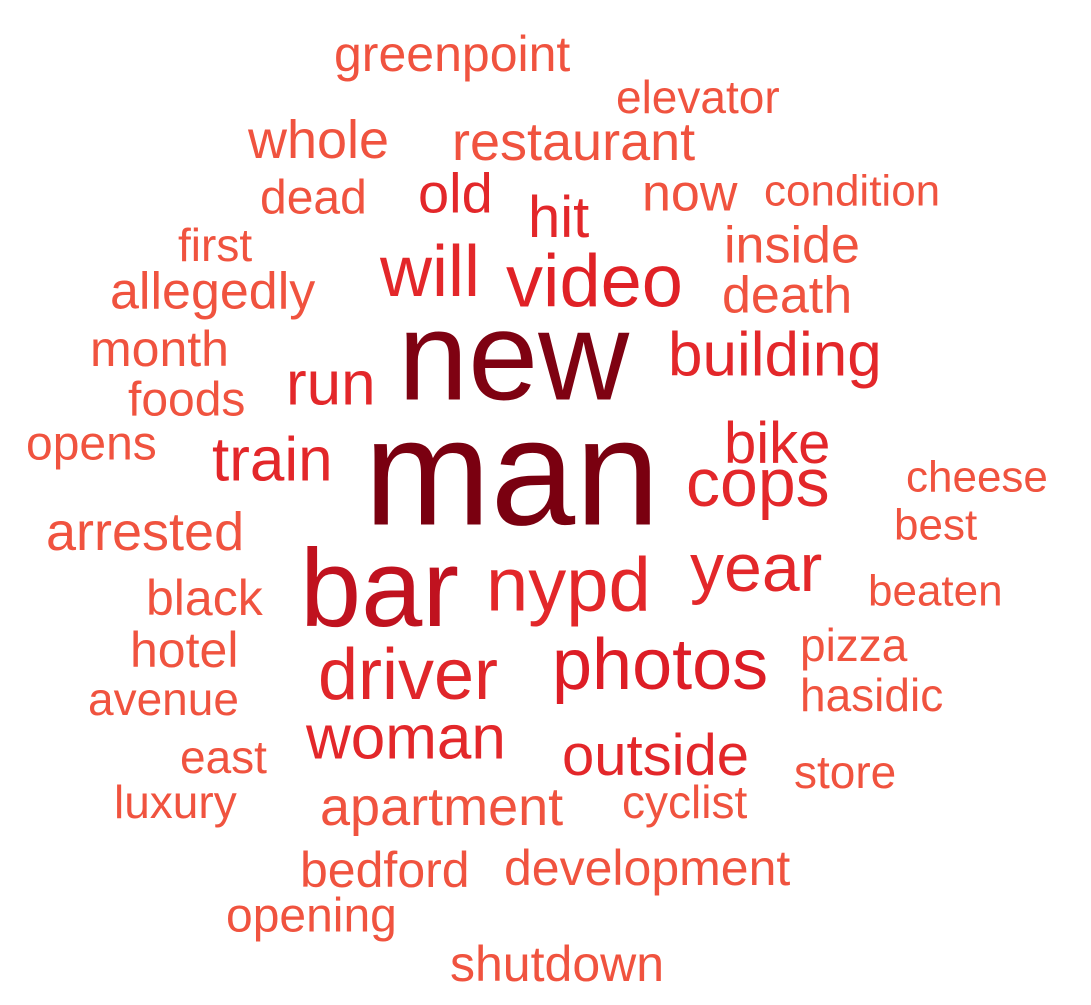 The width and height of the screenshot is (1091, 1005). I want to click on word-cops: cops, so click(758, 482).